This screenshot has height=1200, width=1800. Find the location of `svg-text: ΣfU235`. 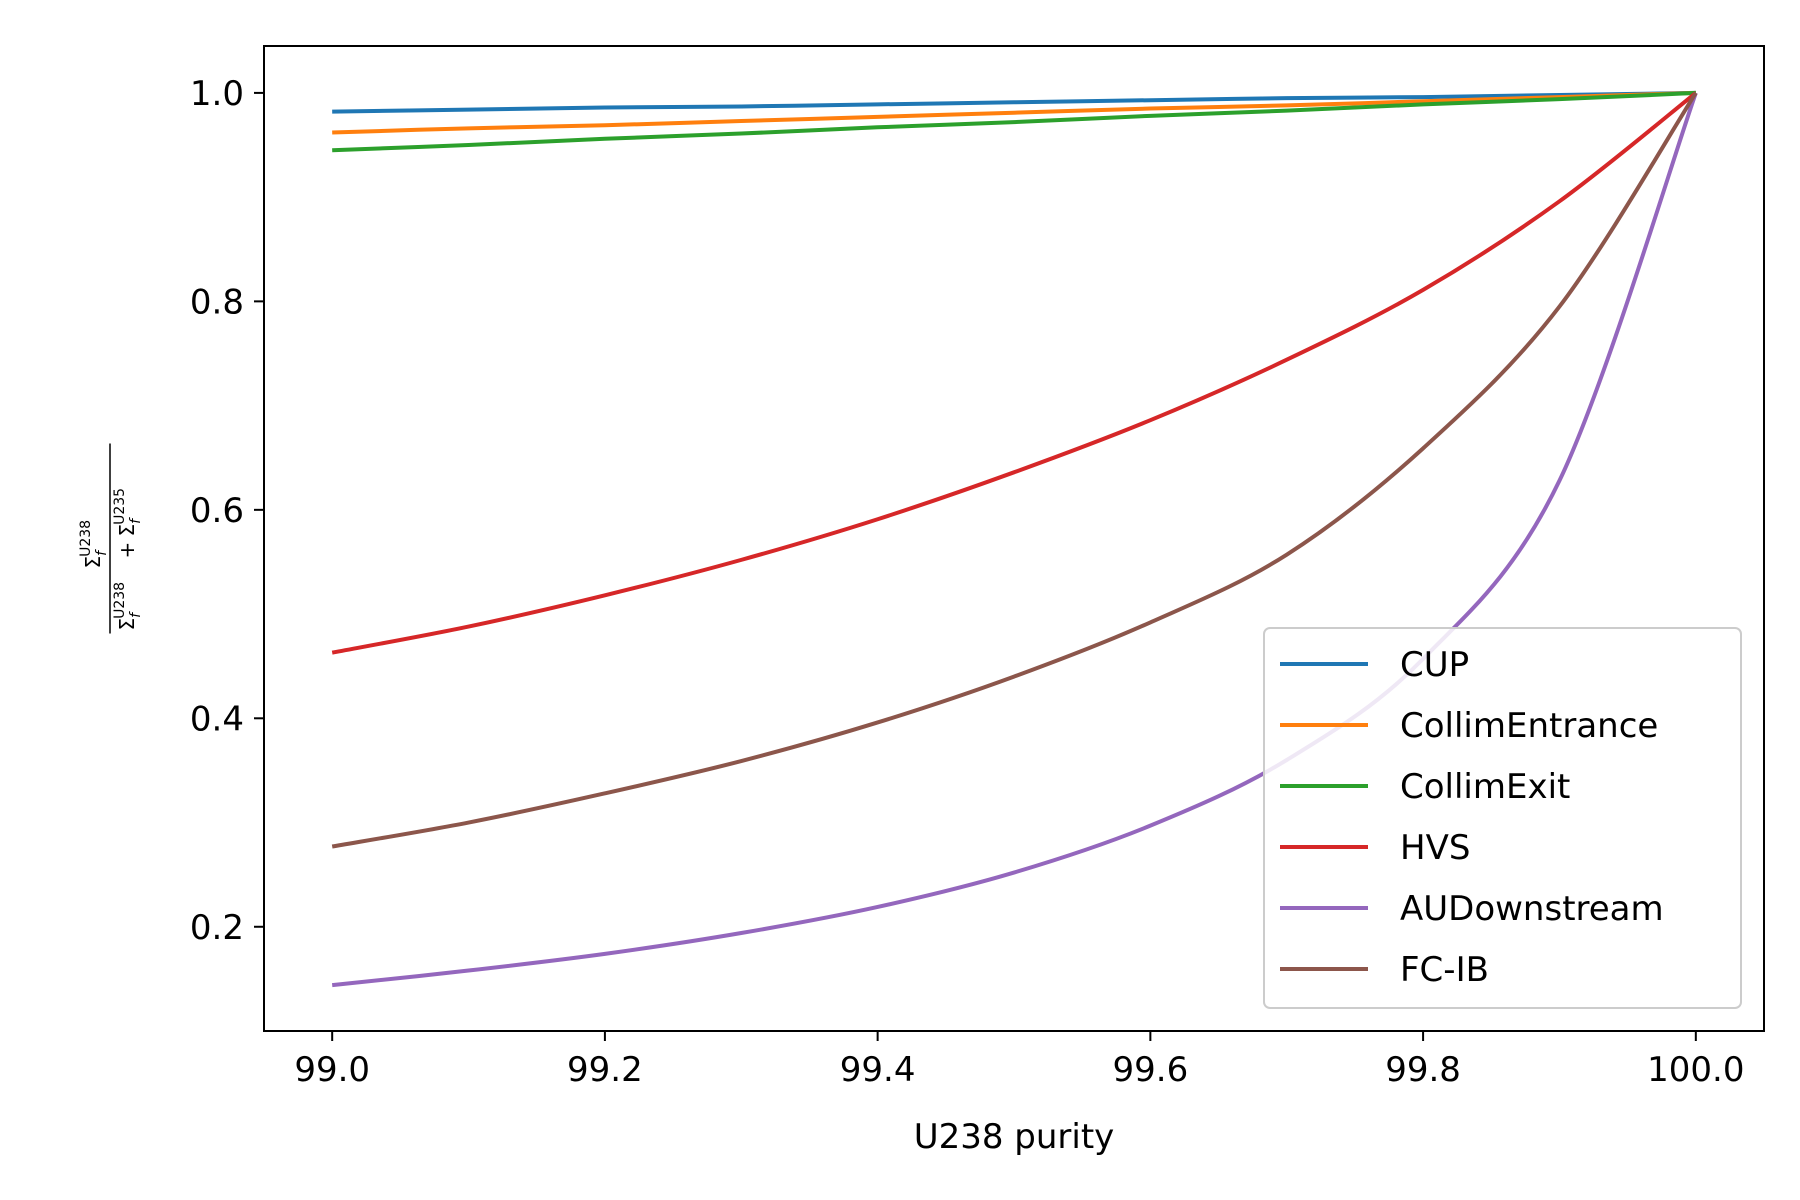

svg-text: ΣfU235 is located at coordinates (128, 512).